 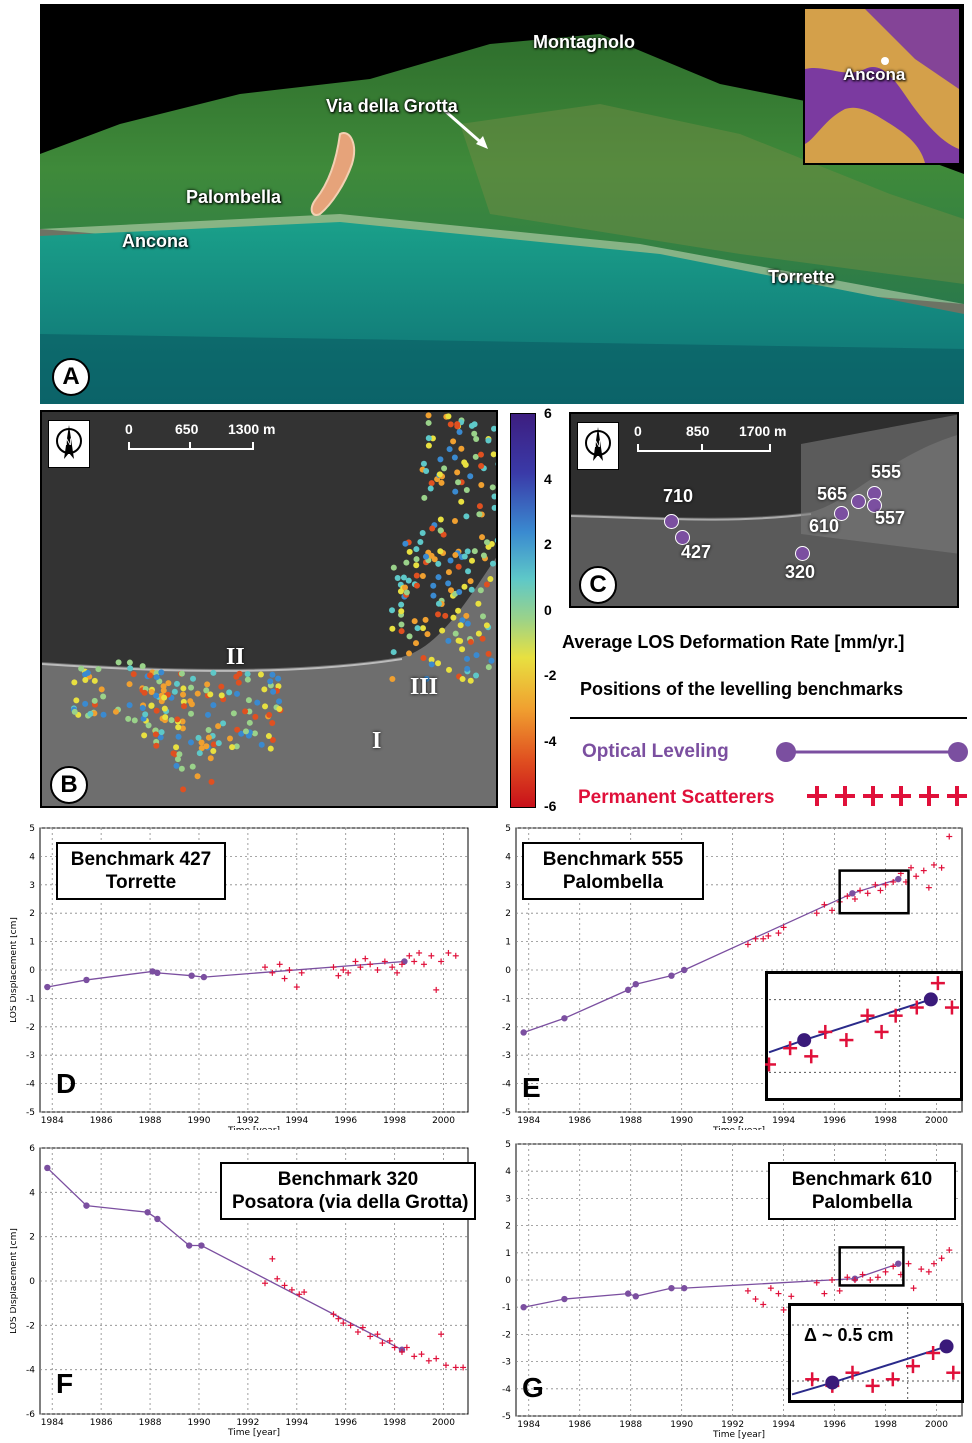 What do you see at coordinates (508, 1172) in the screenshot?
I see `y-tick-label: 4` at bounding box center [508, 1172].